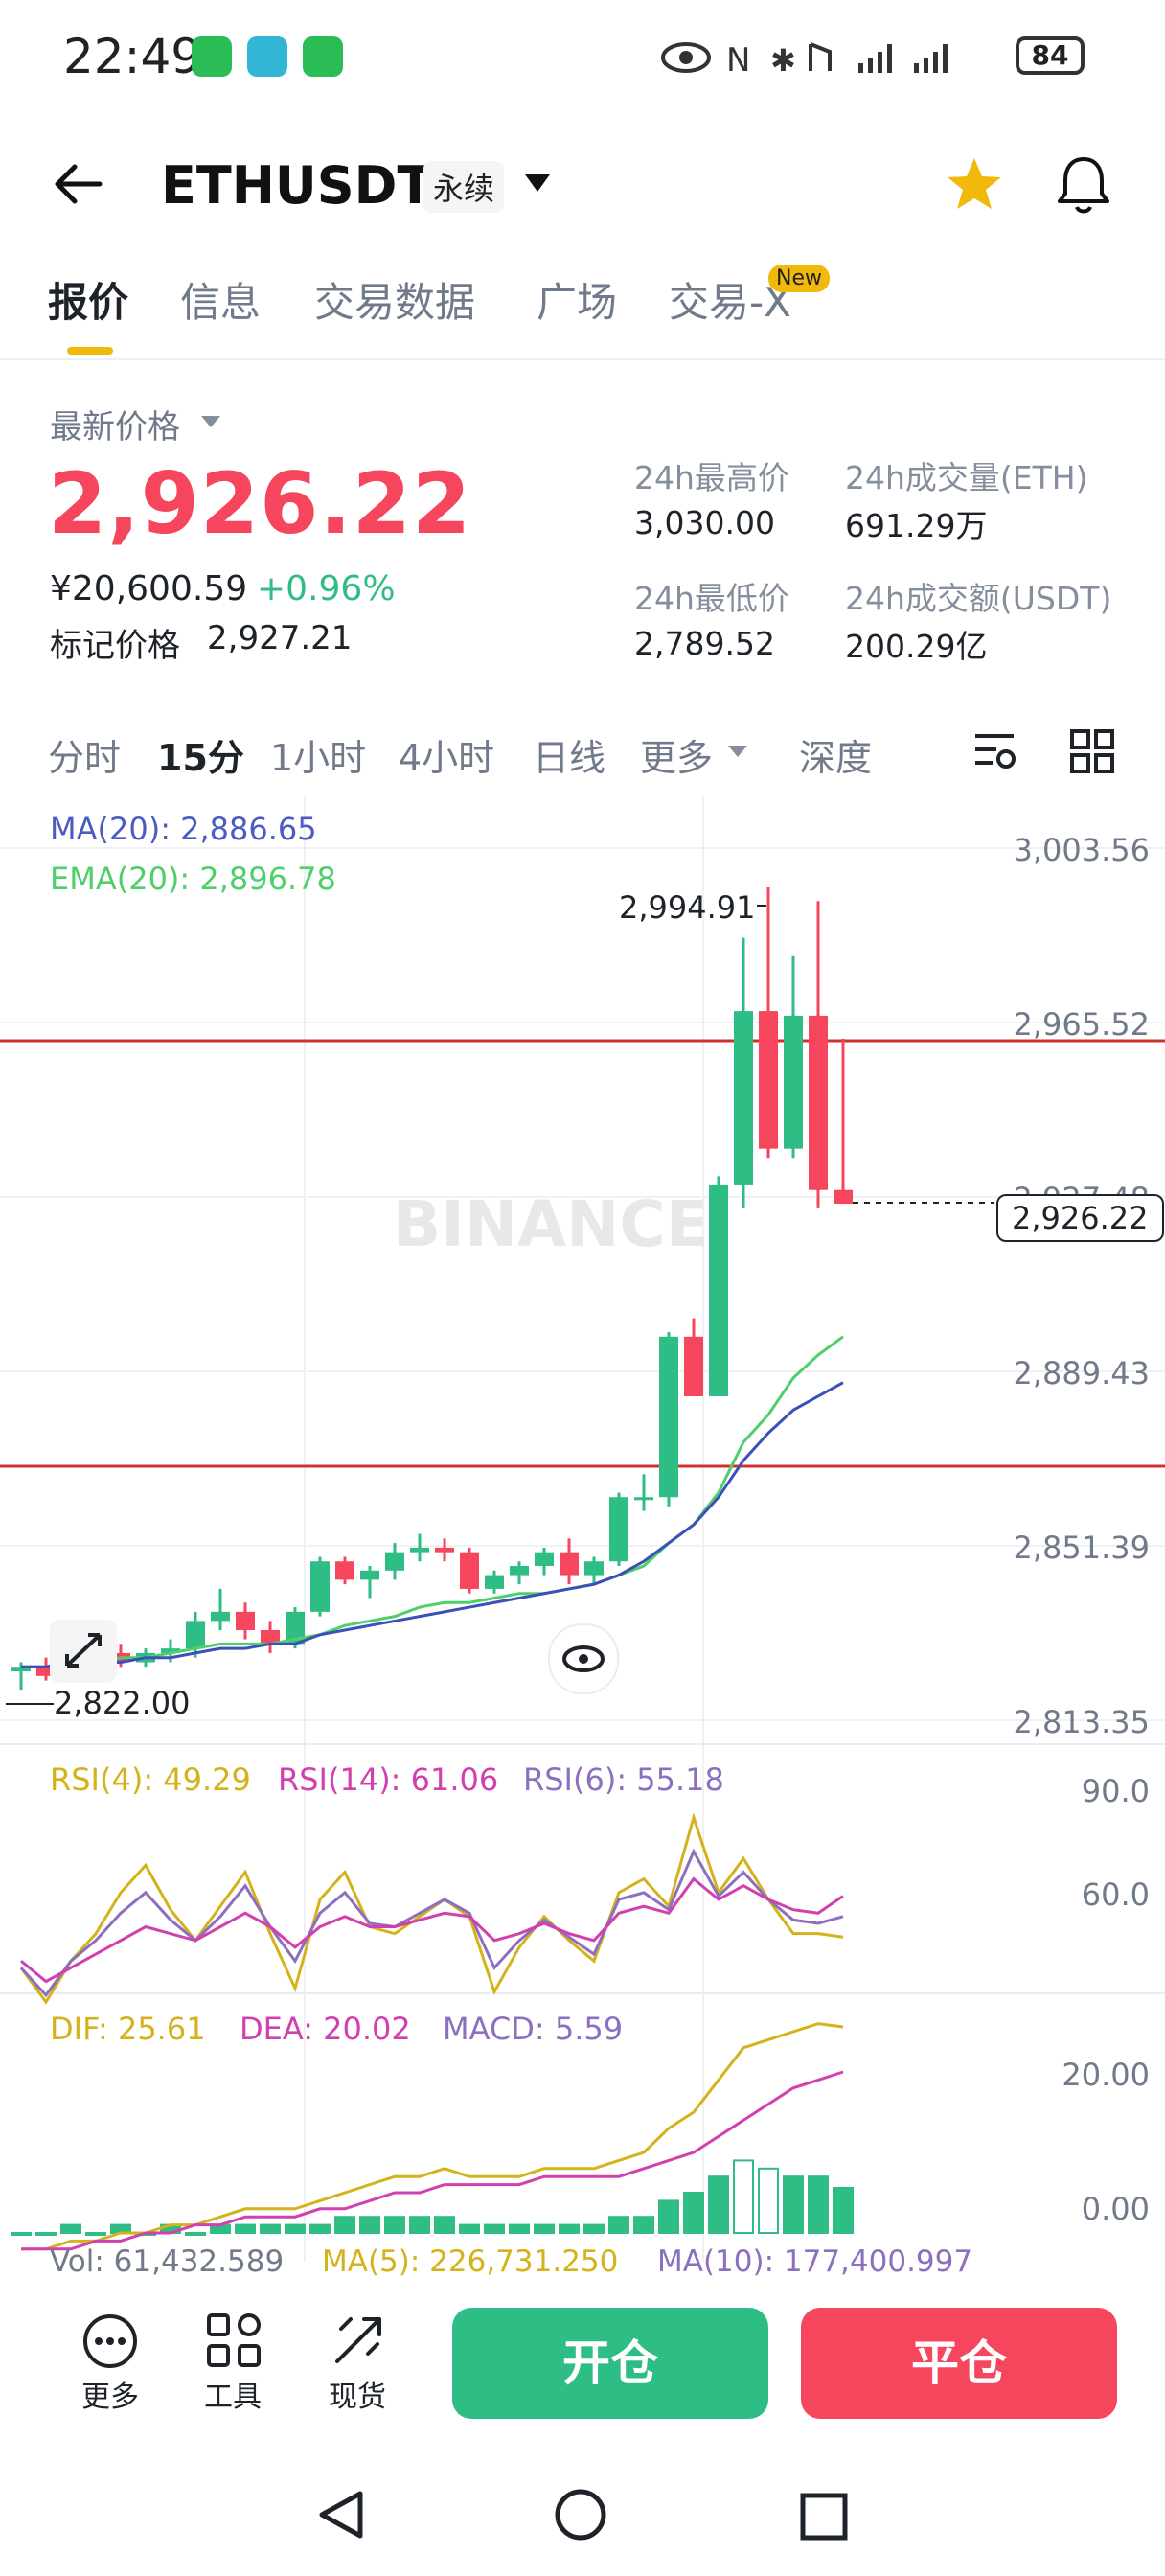 Image resolution: width=1165 pixels, height=2576 pixels. What do you see at coordinates (1082, 850) in the screenshot?
I see `price-axis-1: 3,003.56` at bounding box center [1082, 850].